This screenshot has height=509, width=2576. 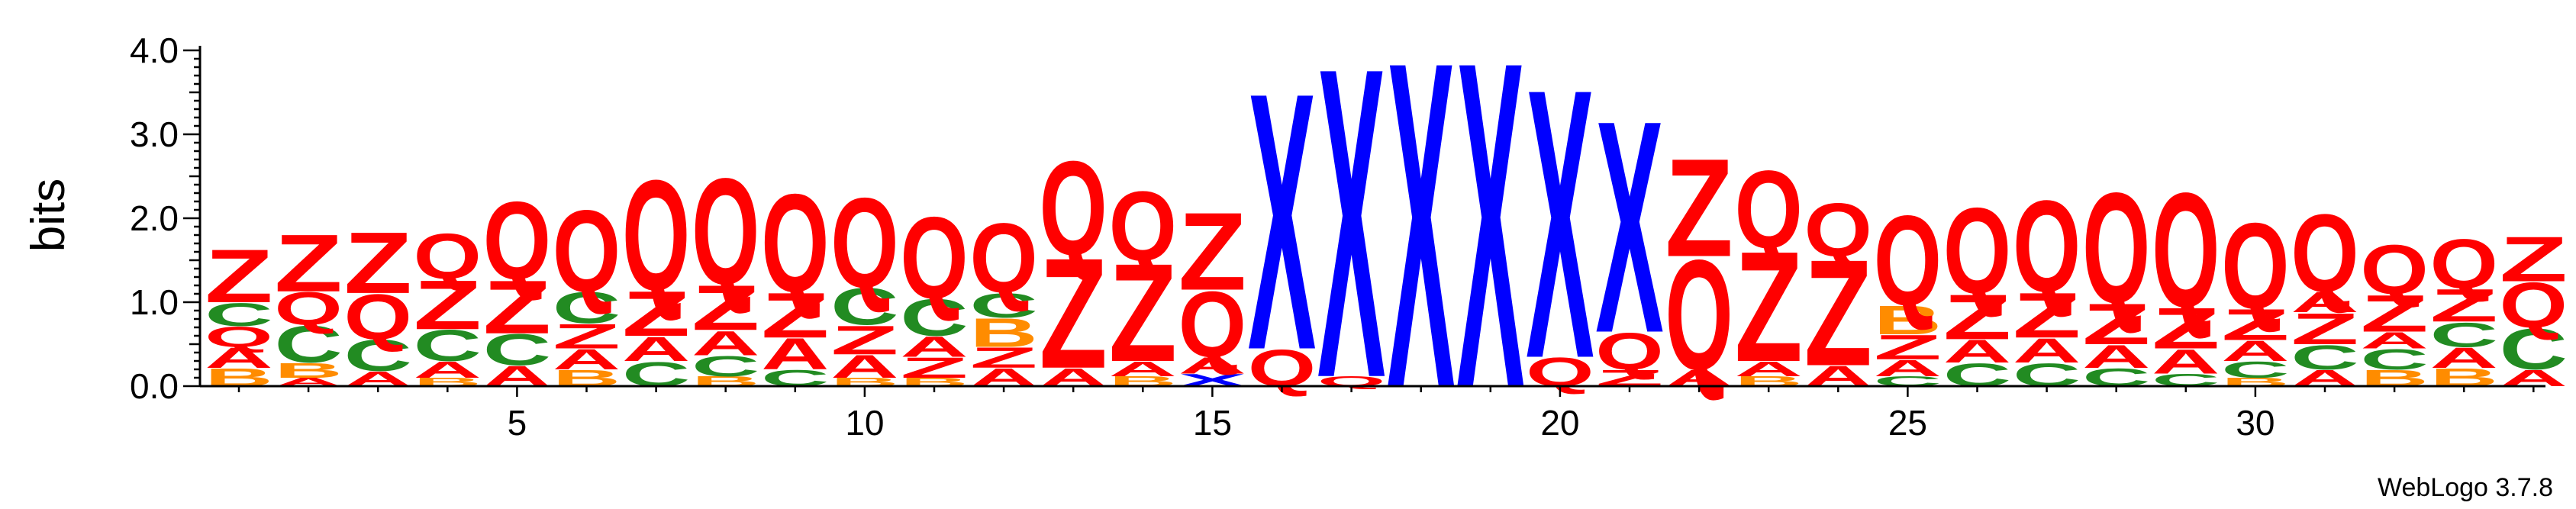 What do you see at coordinates (2534, 306) in the screenshot?
I see `glyph-q-pos-34-2: Q` at bounding box center [2534, 306].